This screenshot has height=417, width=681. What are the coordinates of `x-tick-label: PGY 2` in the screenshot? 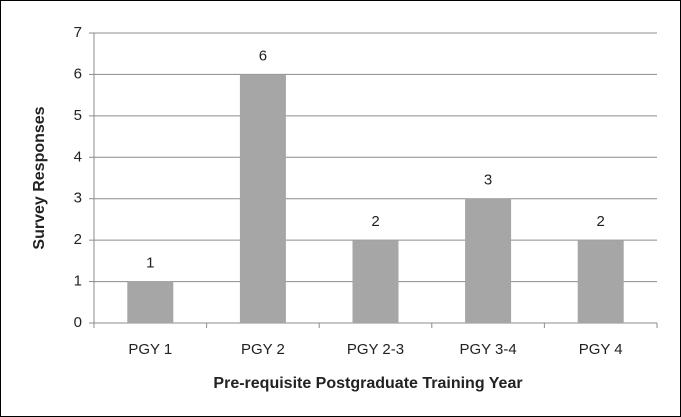 It's located at (263, 349).